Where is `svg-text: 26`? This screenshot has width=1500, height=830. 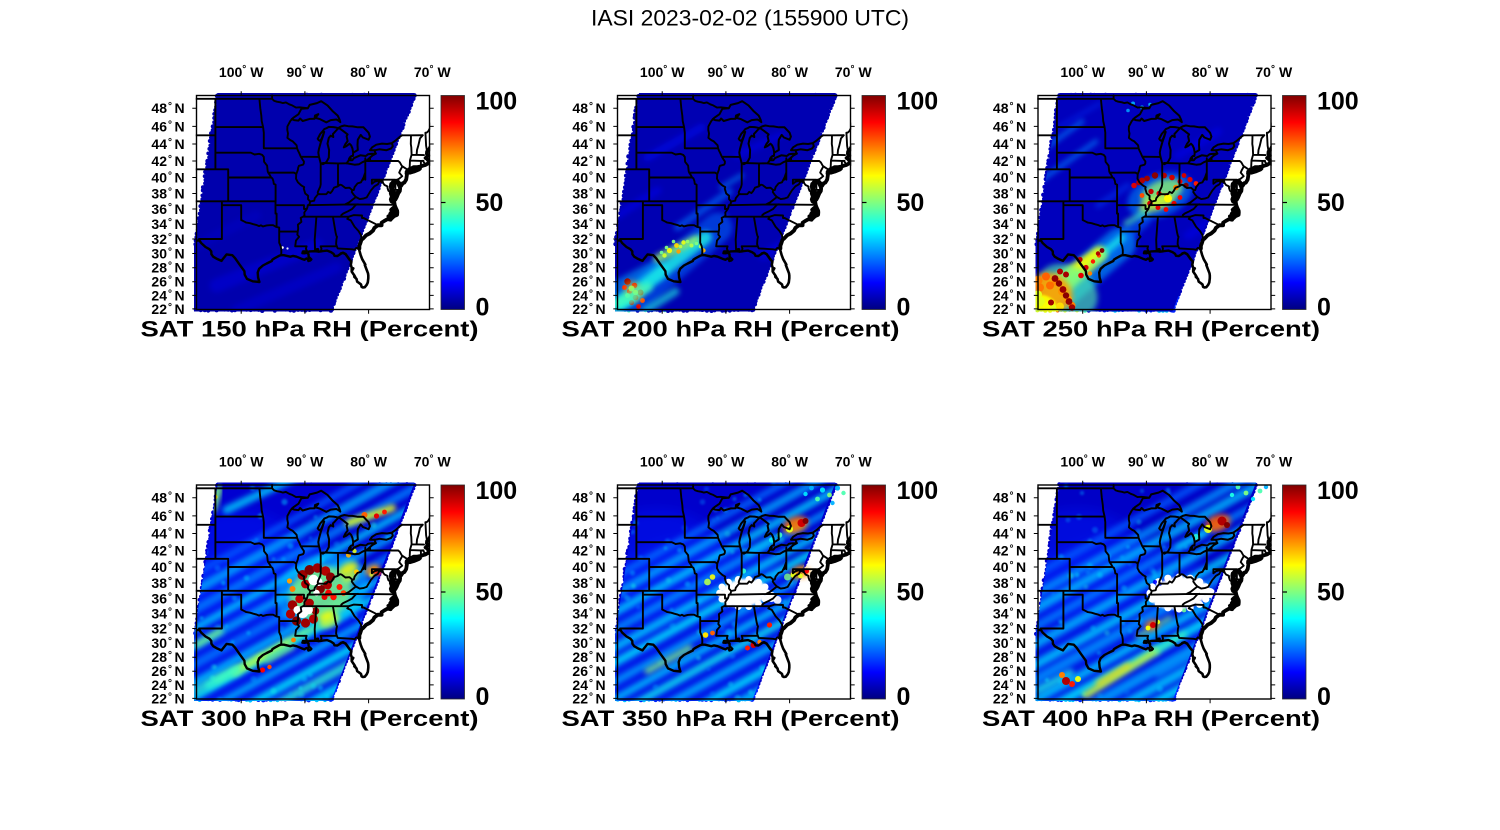
svg-text: 26 is located at coordinates (580, 671).